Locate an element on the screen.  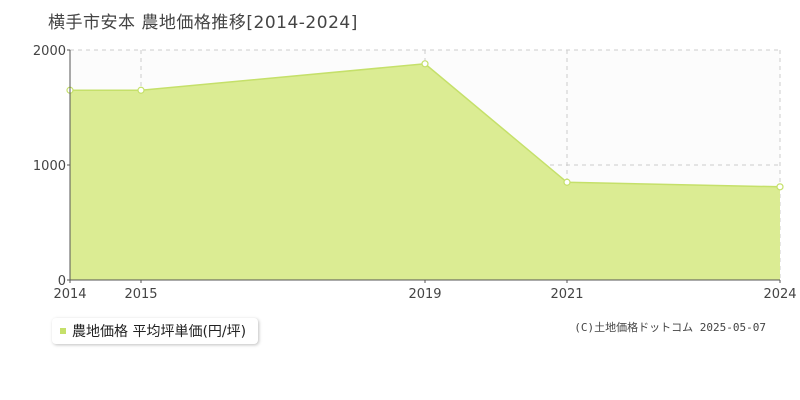
credit-text: (C)土地価格ドットコム 2025-05-07 is located at coordinates (670, 327).